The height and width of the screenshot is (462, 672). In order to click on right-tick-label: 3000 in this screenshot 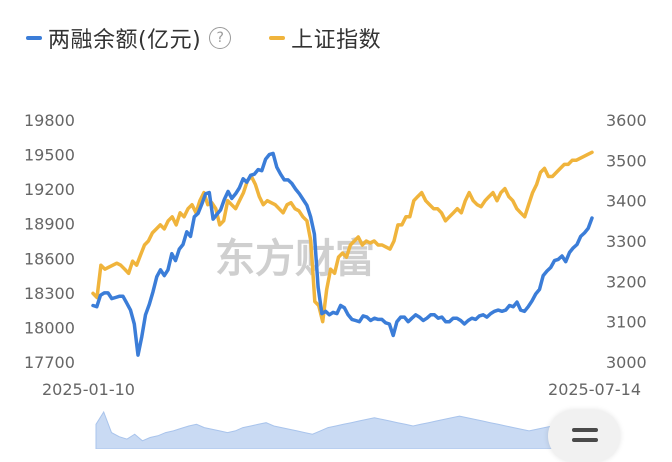, I will do `click(626, 362)`.